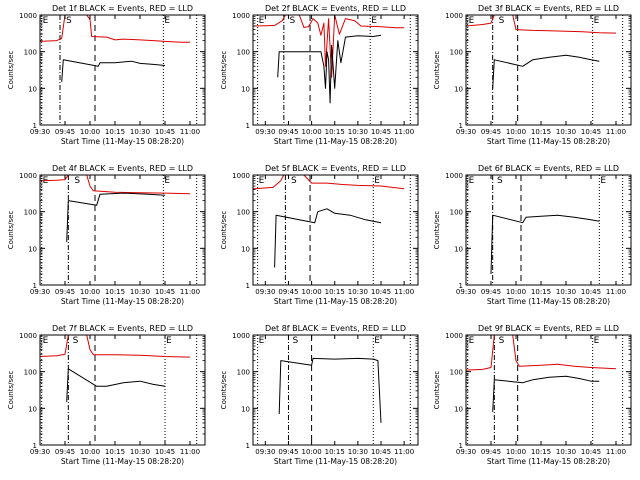 Image resolution: width=640 pixels, height=480 pixels. Describe the element at coordinates (335, 168) in the screenshot. I see `panel-title: Det 5f BLACK = Events, RED = LLD` at that location.